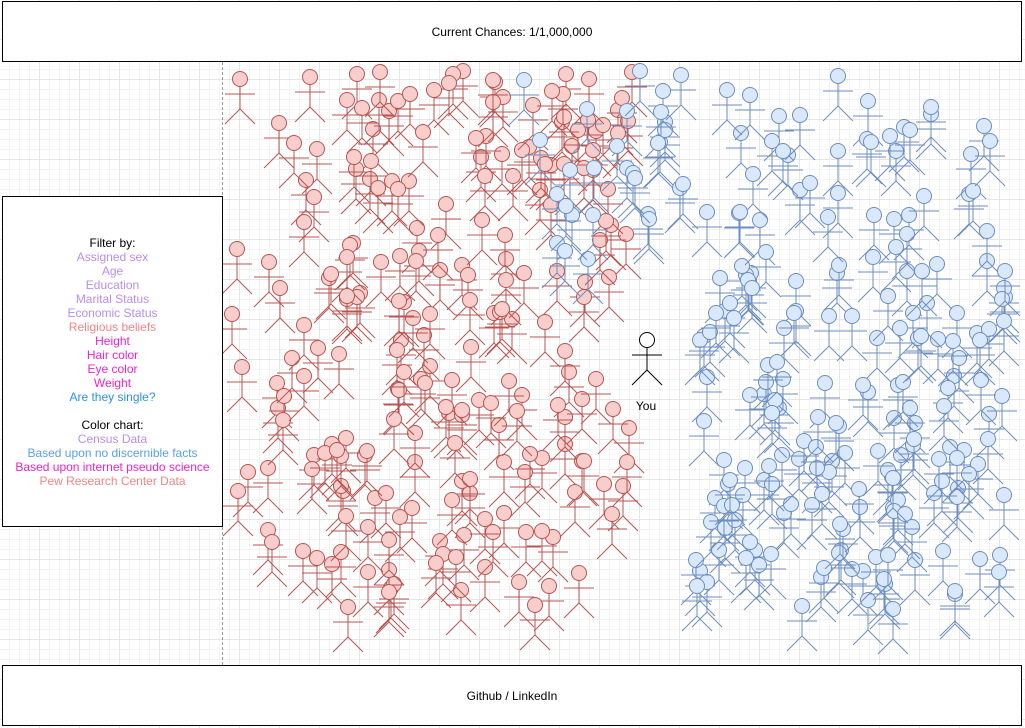  What do you see at coordinates (112, 270) in the screenshot?
I see `filter-option-2: Age` at bounding box center [112, 270].